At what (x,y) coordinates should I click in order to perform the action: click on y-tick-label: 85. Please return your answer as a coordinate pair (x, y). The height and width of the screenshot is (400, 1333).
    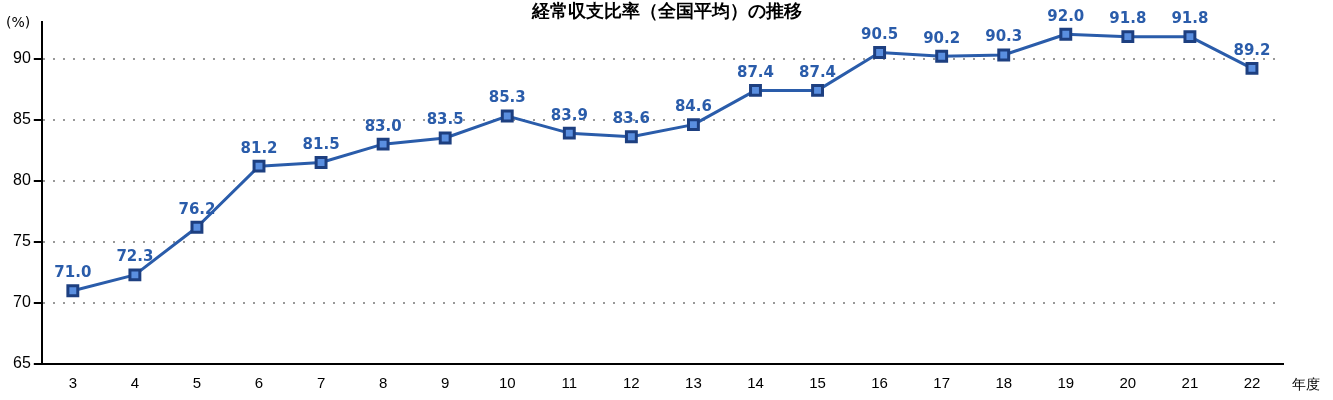
    Looking at the image, I should click on (22, 119).